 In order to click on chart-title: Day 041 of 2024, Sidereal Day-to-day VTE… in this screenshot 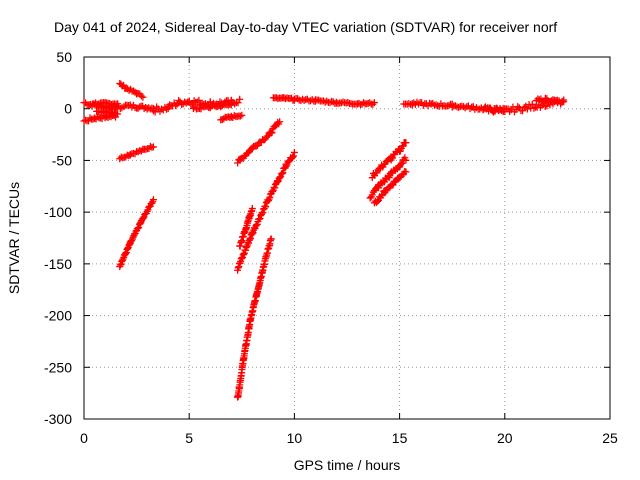, I will do `click(305, 27)`.